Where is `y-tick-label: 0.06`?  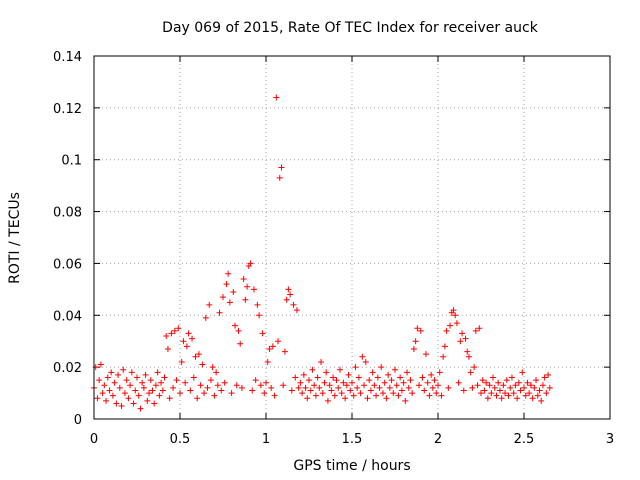 y-tick-label: 0.06 is located at coordinates (67, 264).